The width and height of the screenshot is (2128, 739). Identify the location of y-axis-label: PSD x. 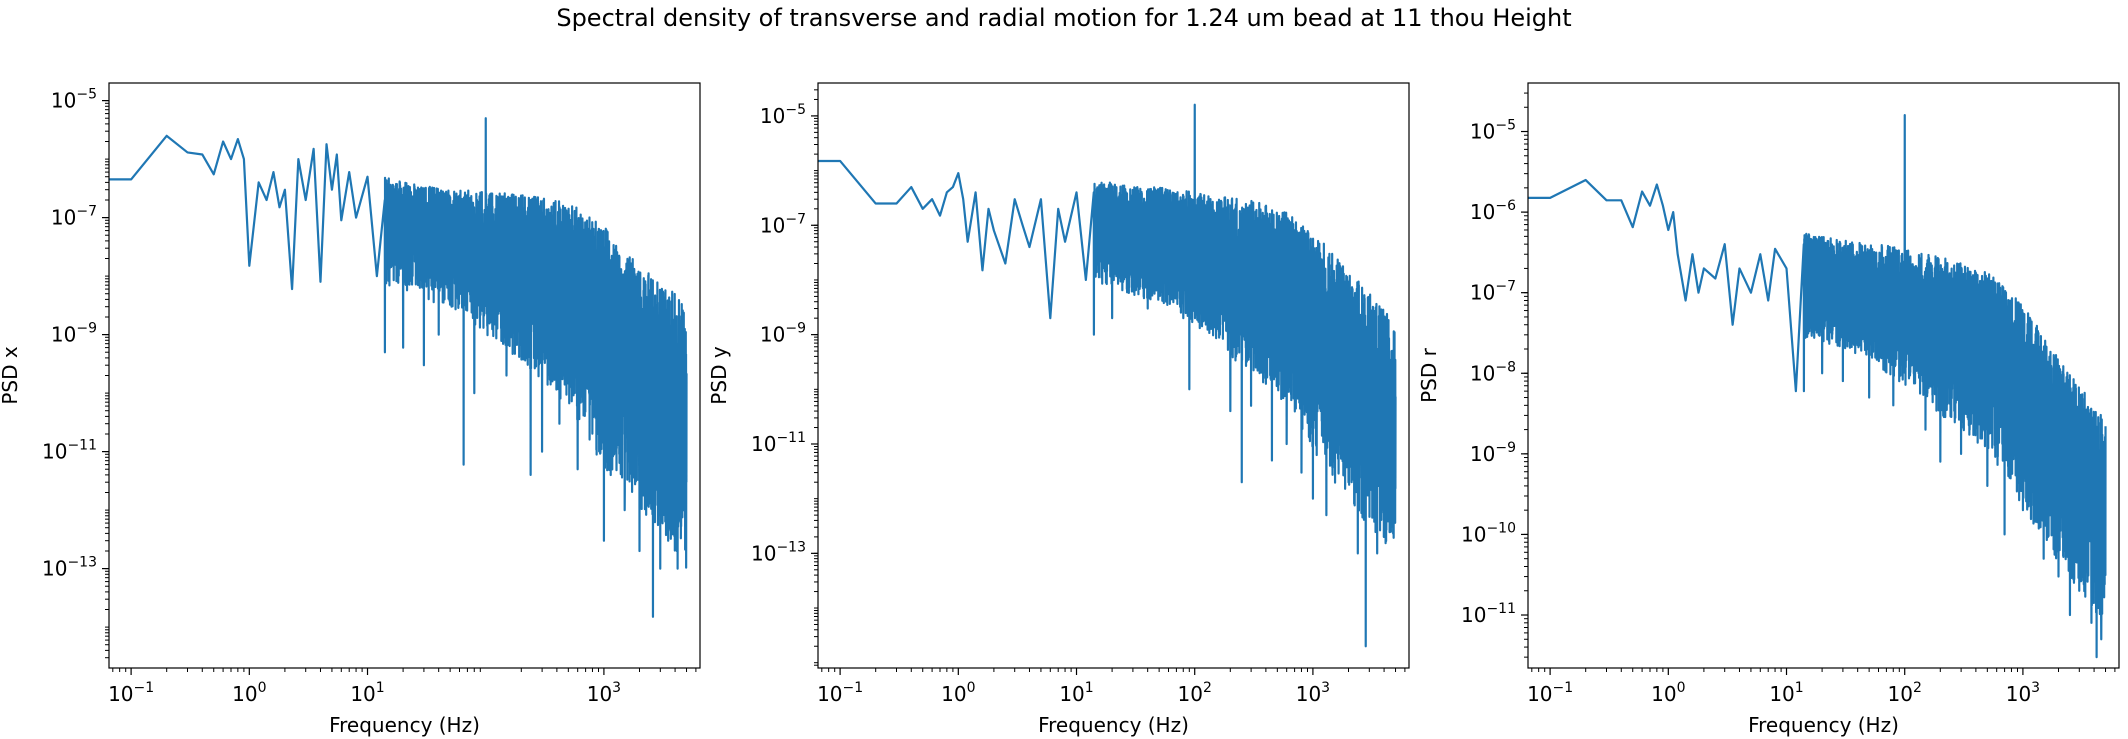
(11, 375).